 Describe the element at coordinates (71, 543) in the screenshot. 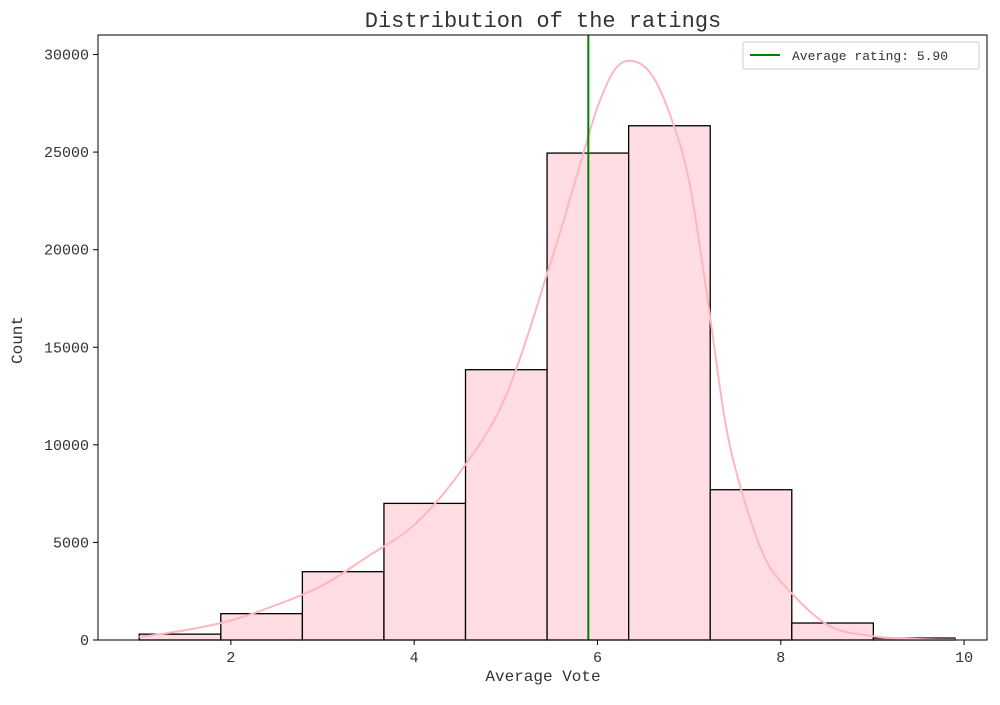

I see `y-tick-label-5000: 5000` at that location.